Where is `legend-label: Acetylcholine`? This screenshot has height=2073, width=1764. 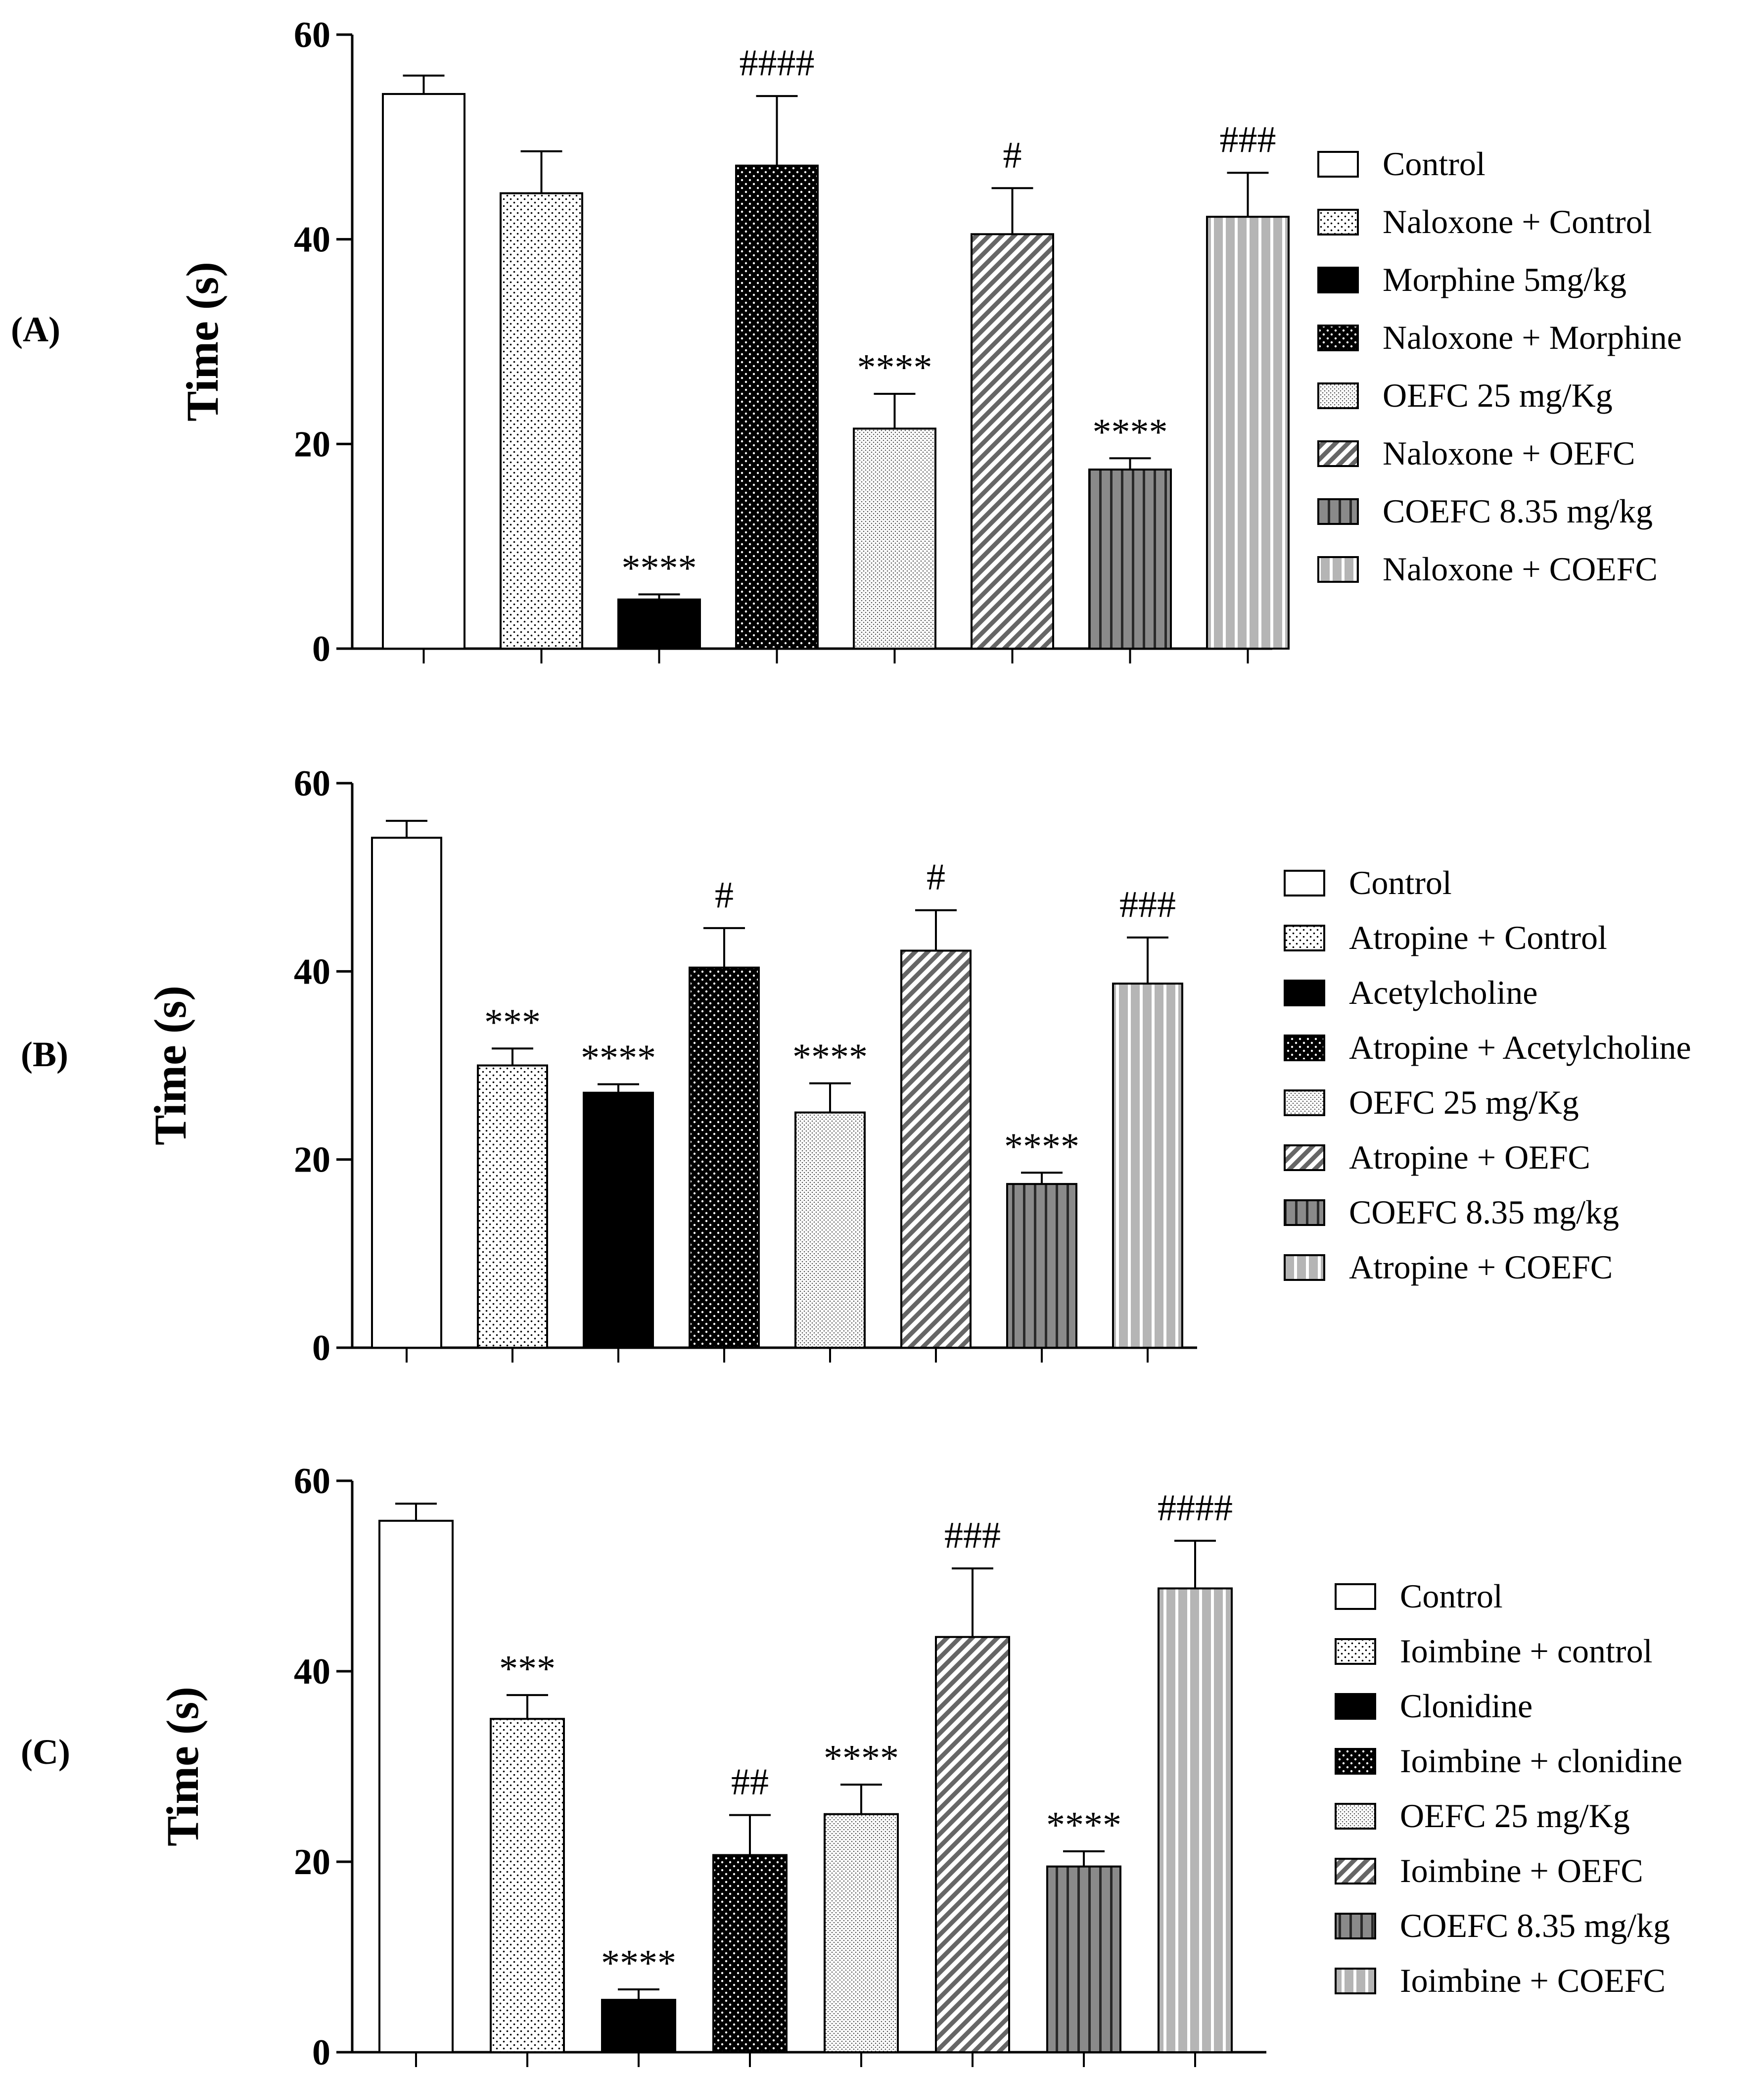 legend-label: Acetylcholine is located at coordinates (1443, 993).